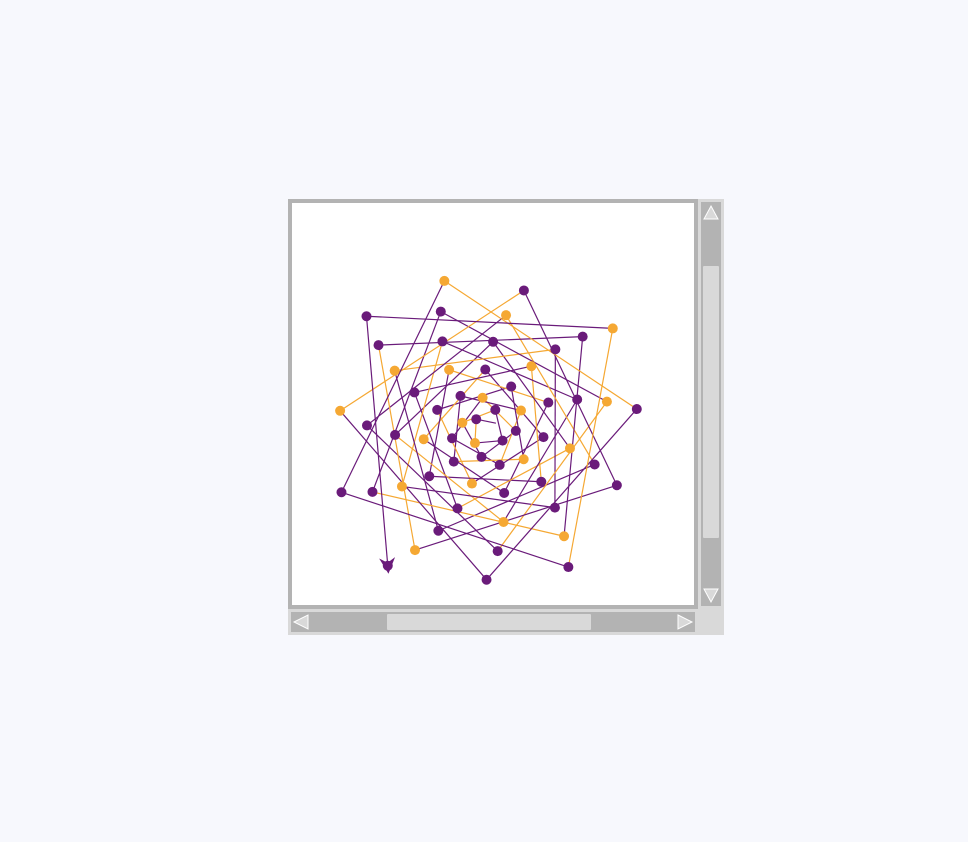  What do you see at coordinates (711, 212) in the screenshot?
I see `triangle-up-icon` at bounding box center [711, 212].